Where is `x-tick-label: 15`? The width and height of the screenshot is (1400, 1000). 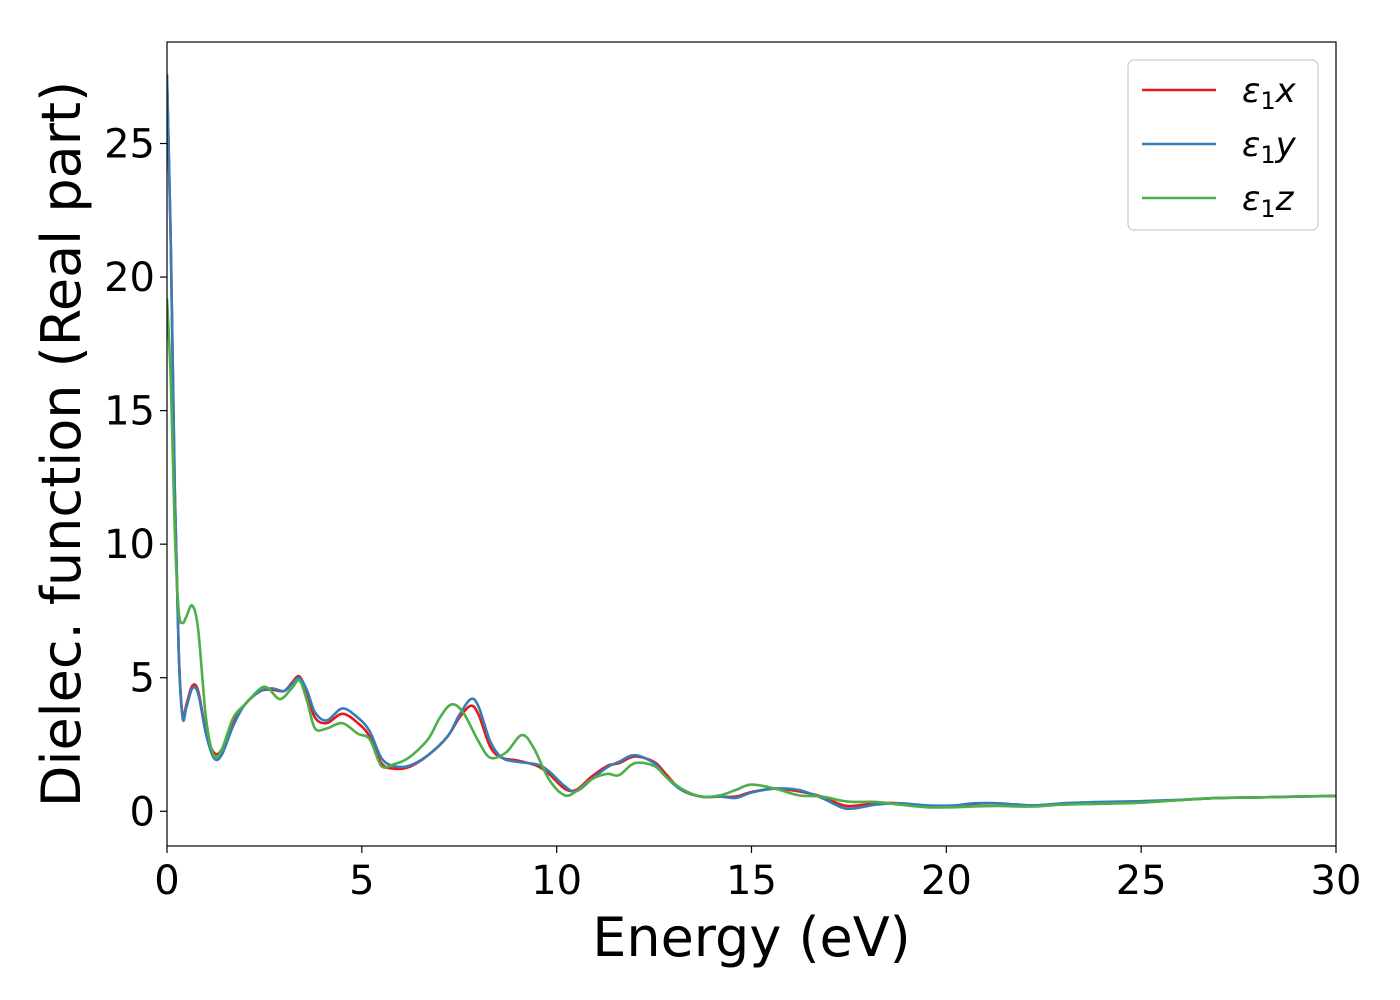 x-tick-label: 15 is located at coordinates (751, 881).